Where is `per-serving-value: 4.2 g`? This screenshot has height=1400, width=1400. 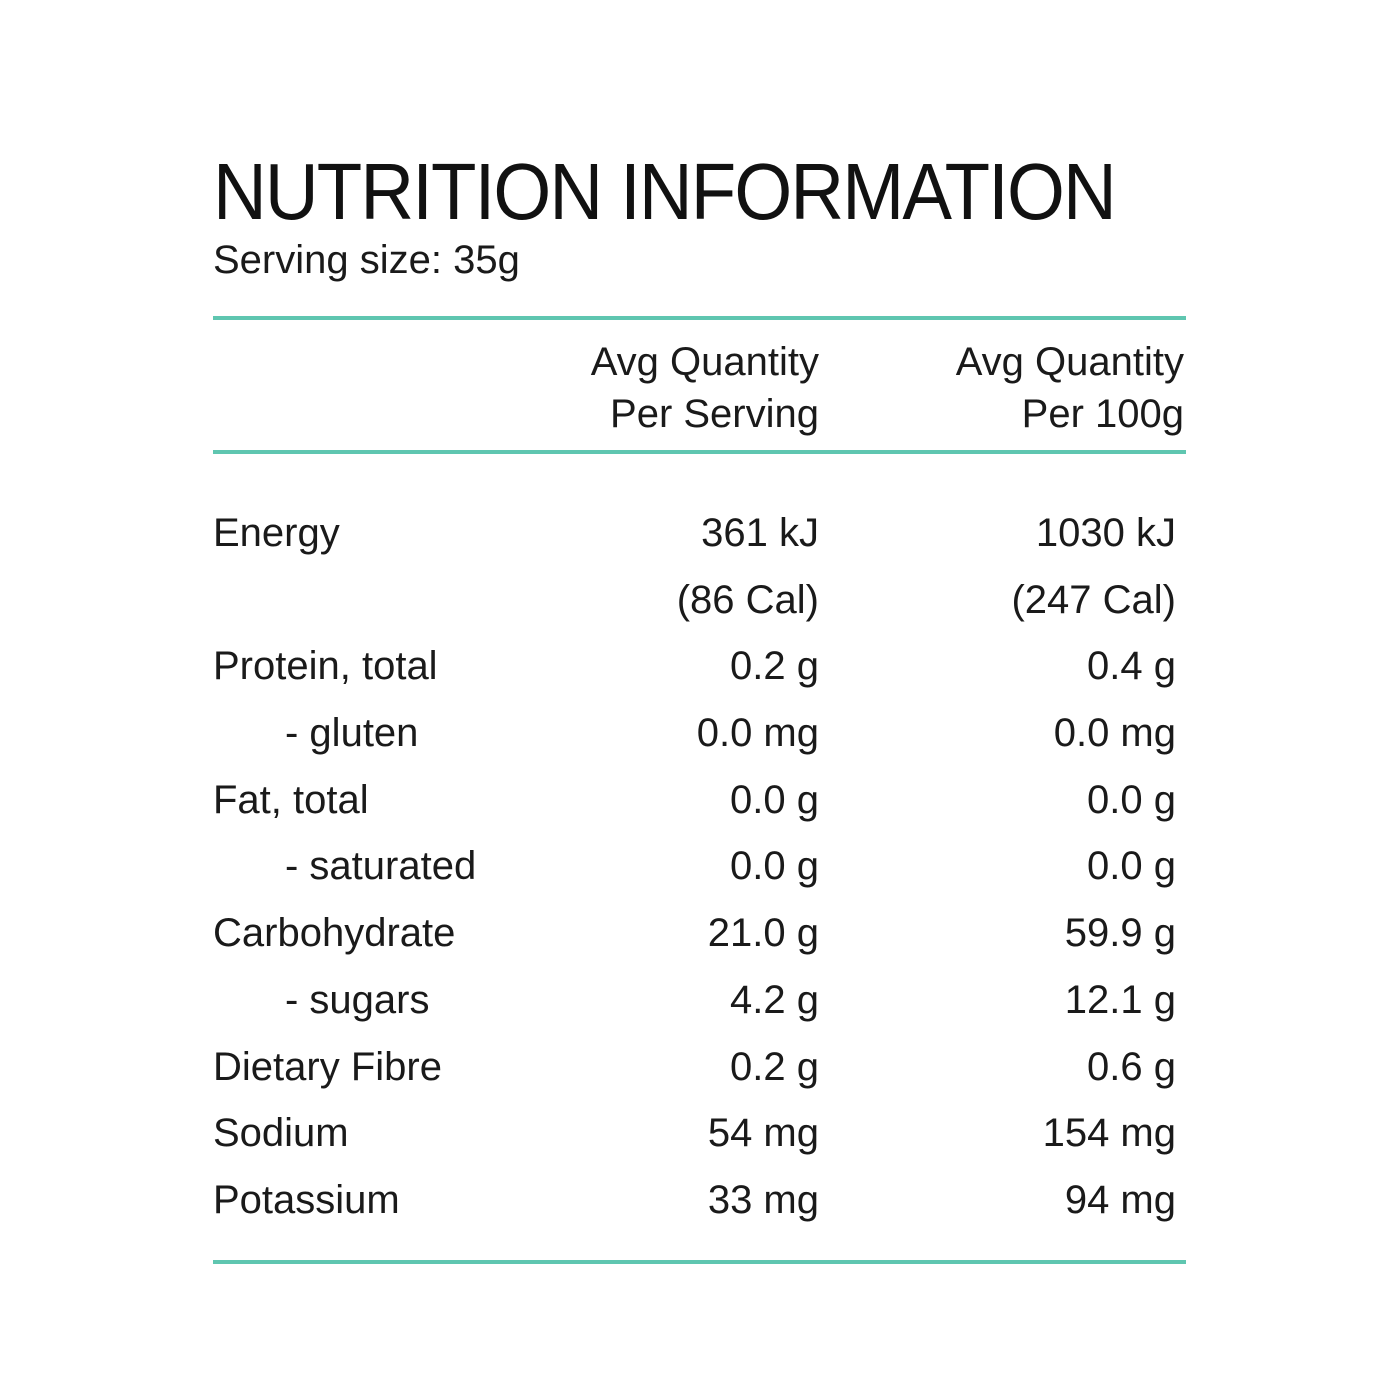
per-serving-value: 4.2 g is located at coordinates (774, 999).